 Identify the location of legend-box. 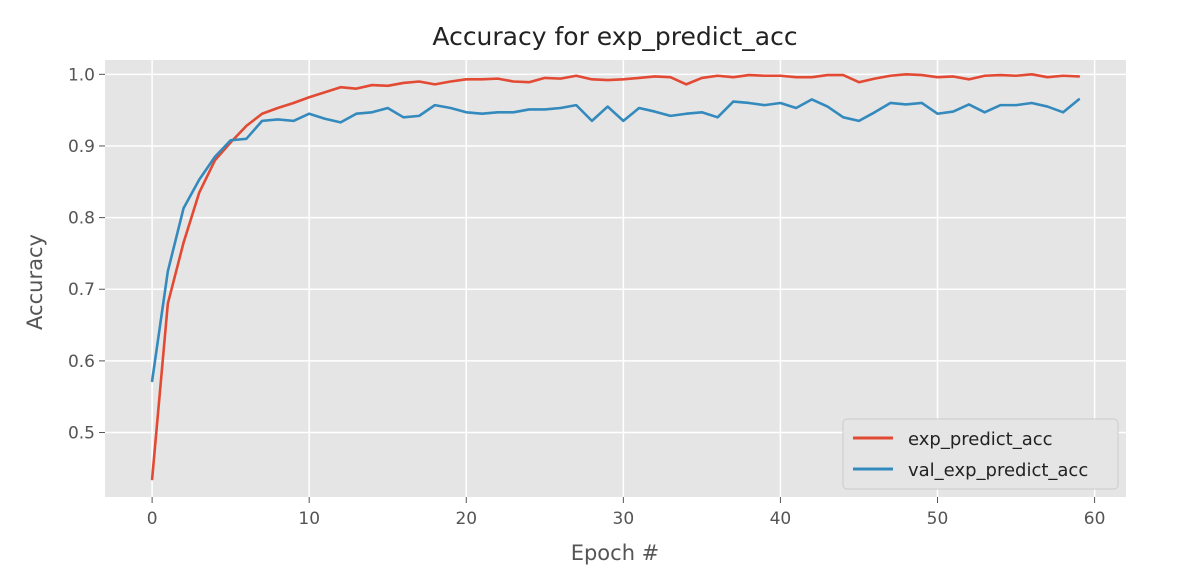
(980, 454).